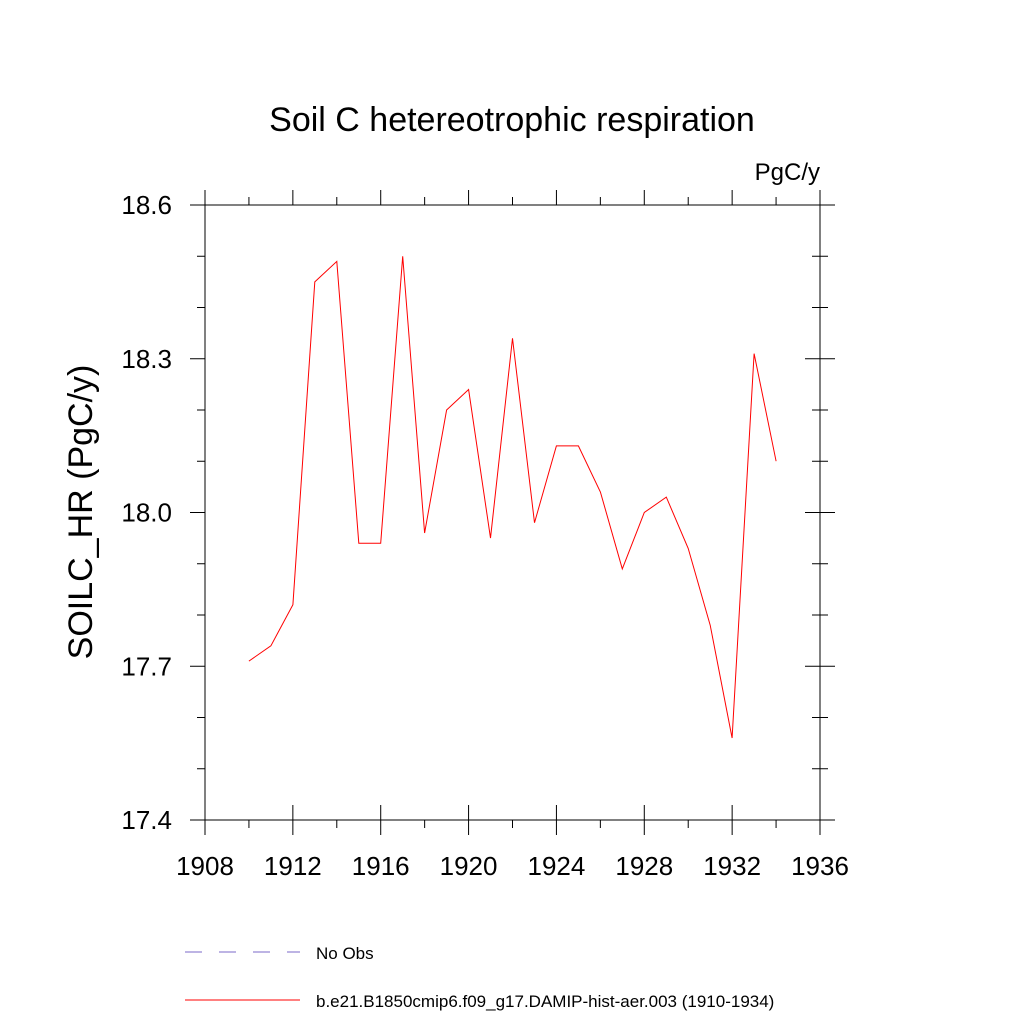 The width and height of the screenshot is (1024, 1029). What do you see at coordinates (820, 866) in the screenshot?
I see `x-tick-label: 1936` at bounding box center [820, 866].